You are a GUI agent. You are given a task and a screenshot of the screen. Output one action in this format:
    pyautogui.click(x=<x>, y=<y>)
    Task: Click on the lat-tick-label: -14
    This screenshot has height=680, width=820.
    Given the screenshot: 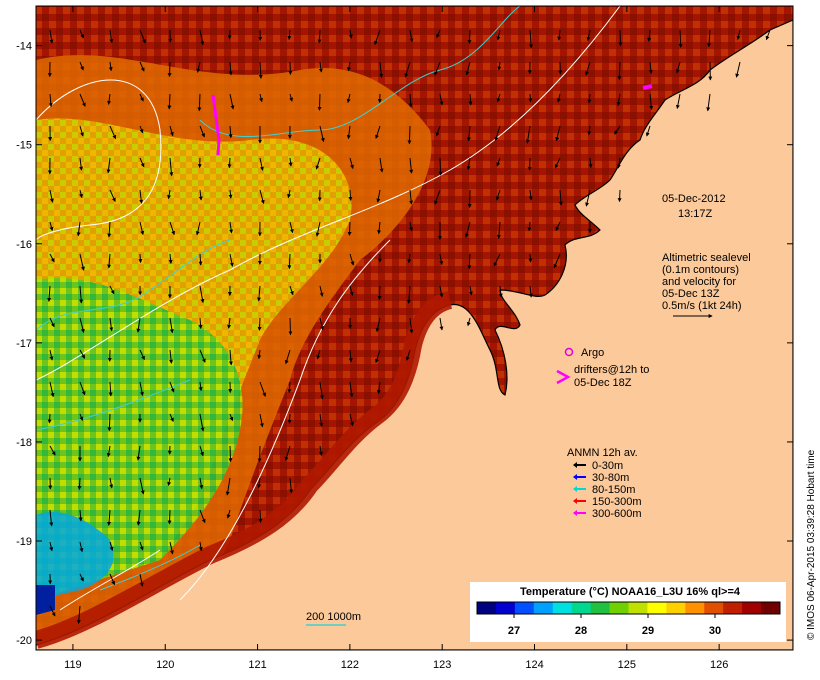 What is the action you would take?
    pyautogui.click(x=24, y=47)
    